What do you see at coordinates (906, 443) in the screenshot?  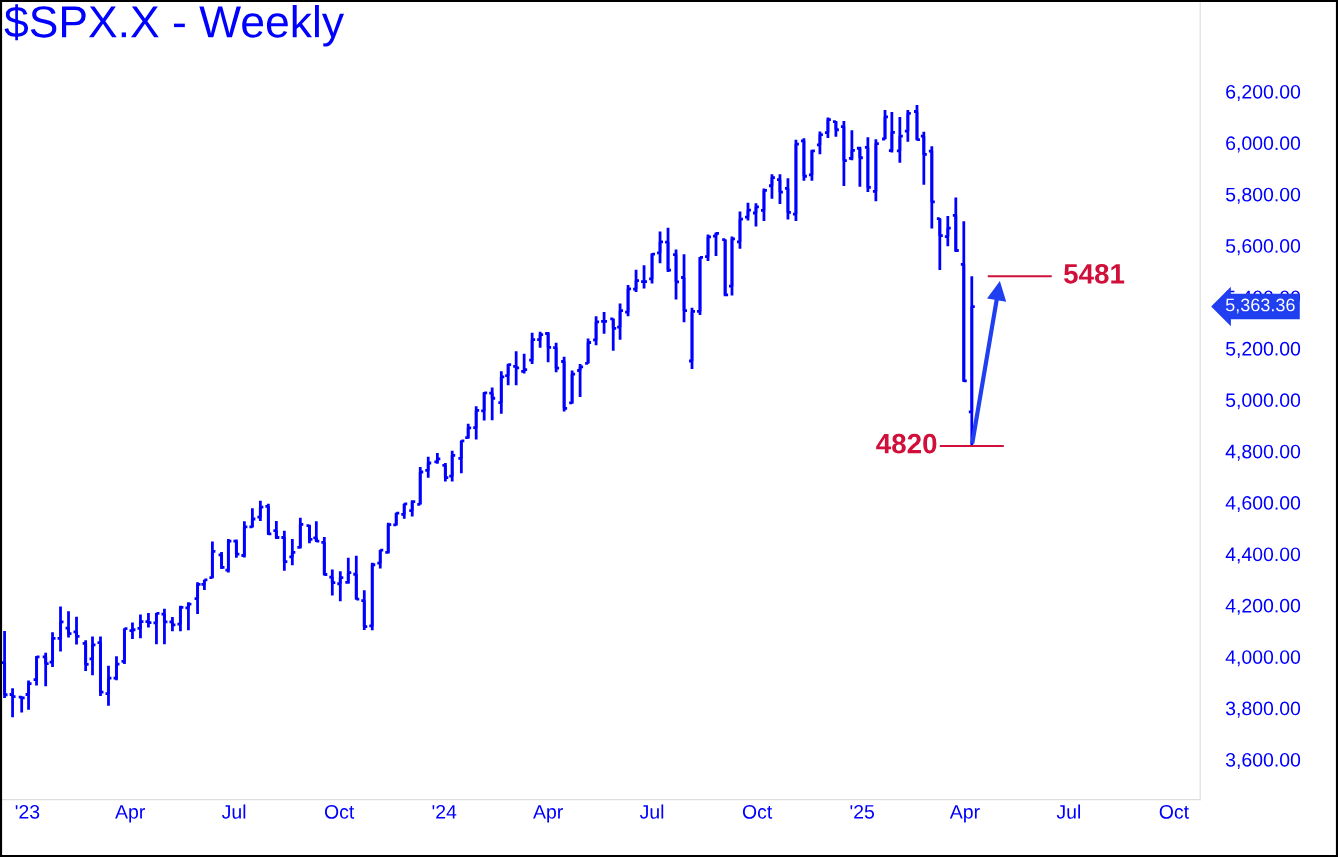 I see `ref-line-label: 4820` at bounding box center [906, 443].